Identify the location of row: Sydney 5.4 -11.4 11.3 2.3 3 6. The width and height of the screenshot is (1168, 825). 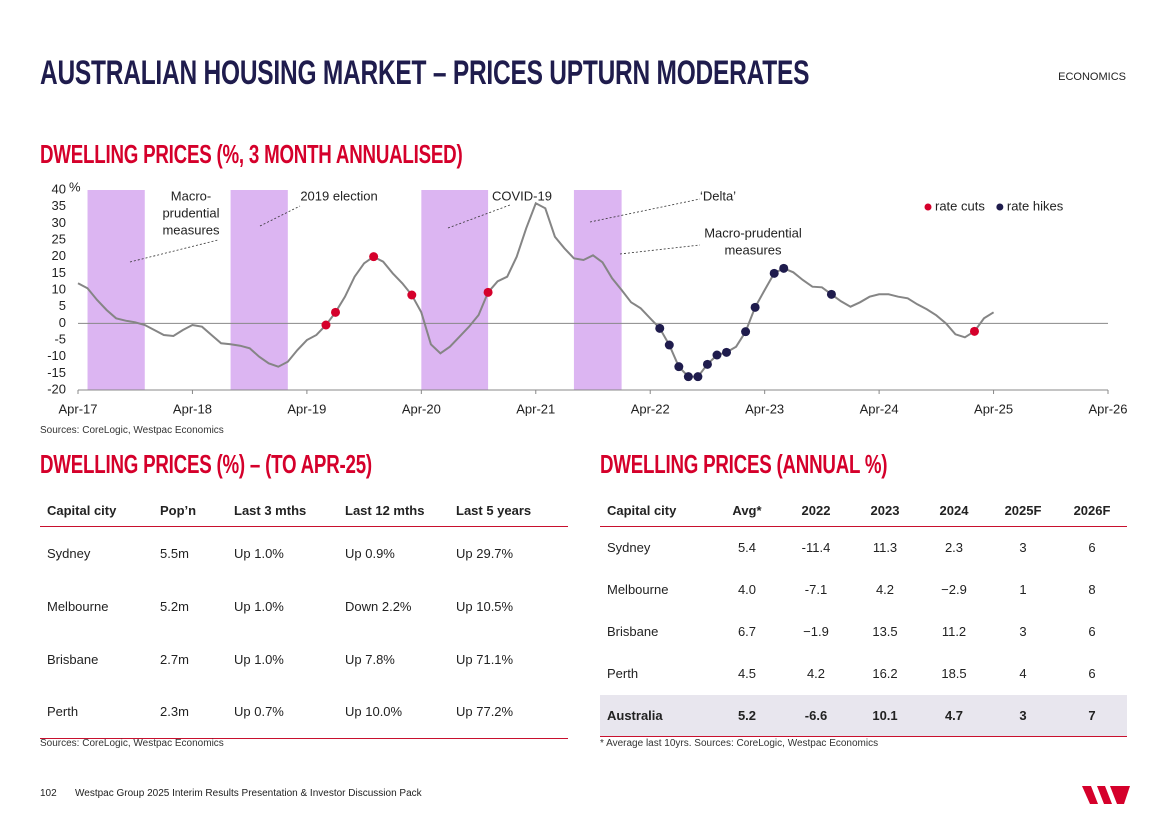
(863, 548).